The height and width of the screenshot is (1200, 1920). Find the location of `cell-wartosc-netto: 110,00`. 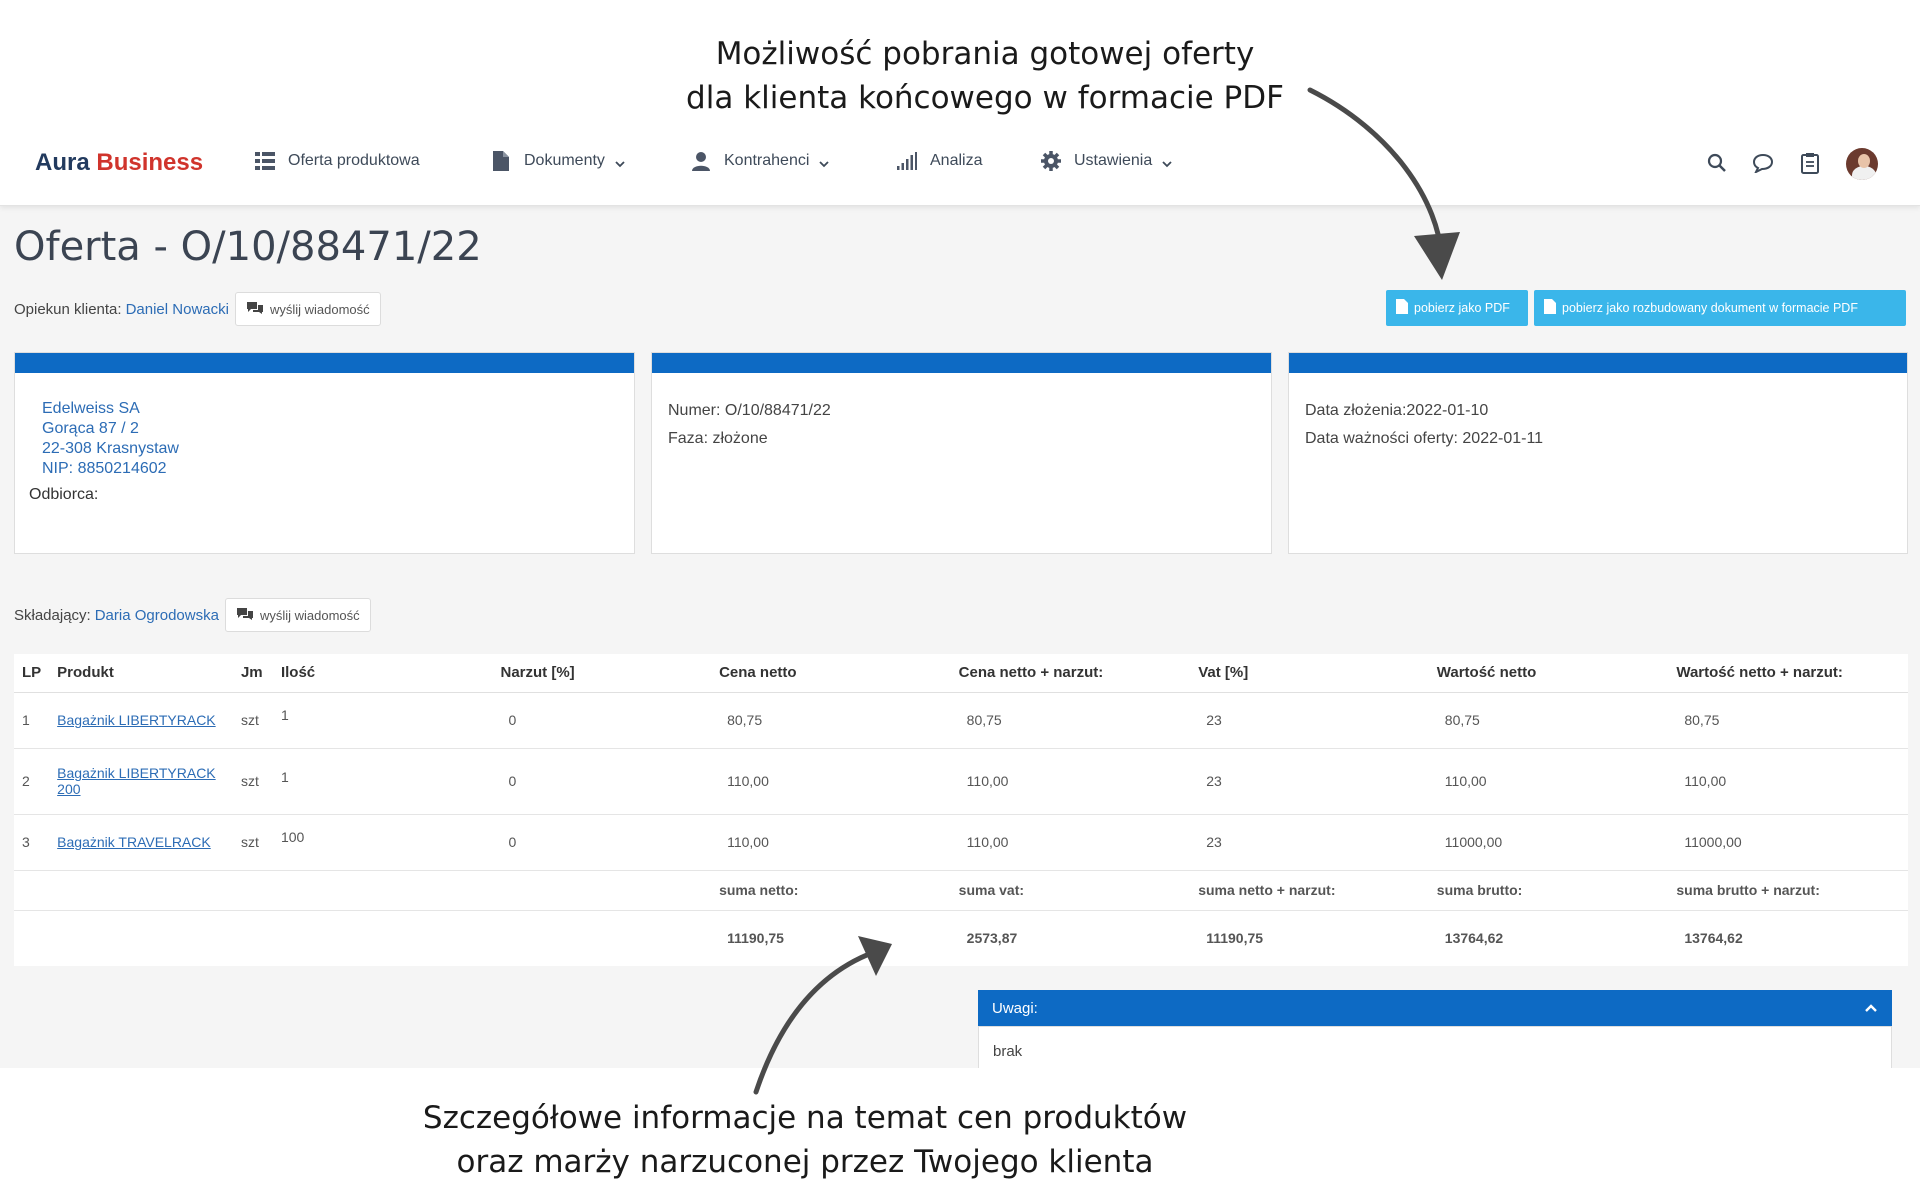

cell-wartosc-netto: 110,00 is located at coordinates (1548, 781).